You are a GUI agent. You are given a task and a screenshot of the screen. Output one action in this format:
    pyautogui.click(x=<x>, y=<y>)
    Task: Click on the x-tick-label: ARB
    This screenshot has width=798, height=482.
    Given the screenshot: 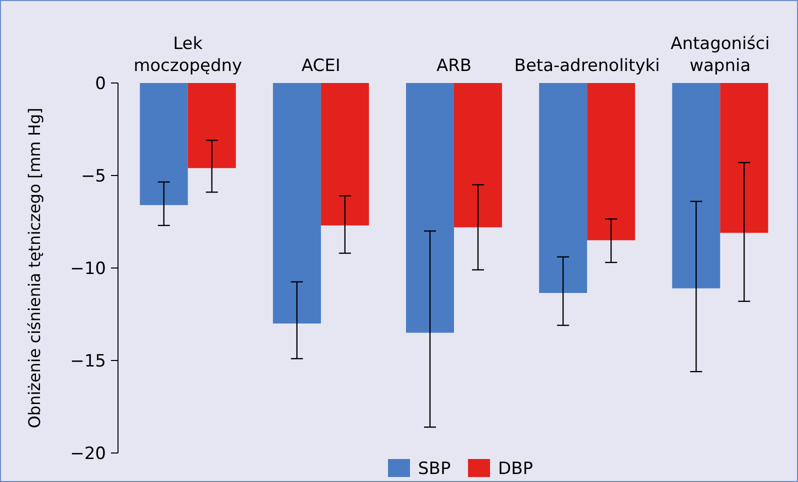 What is the action you would take?
    pyautogui.click(x=454, y=66)
    